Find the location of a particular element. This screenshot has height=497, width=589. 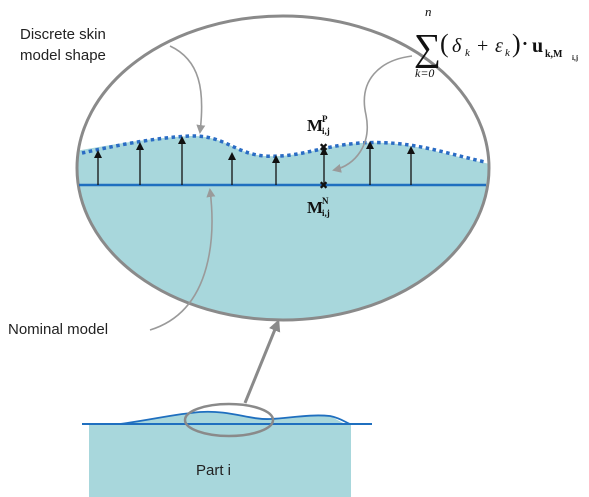

svg-text: N is located at coordinates (325, 201).